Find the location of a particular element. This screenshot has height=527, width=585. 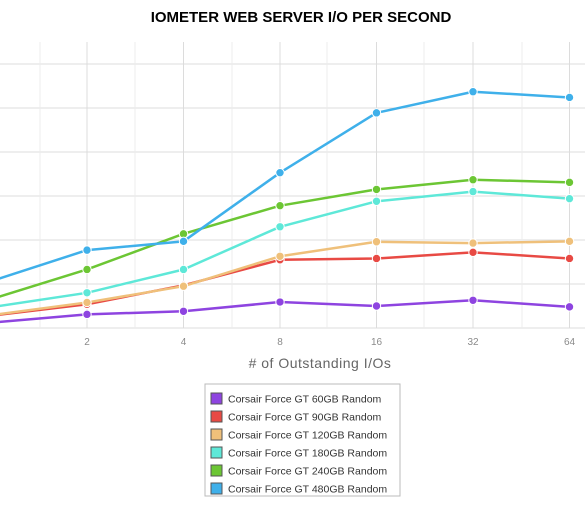

x-tick-label: 4 is located at coordinates (184, 342).